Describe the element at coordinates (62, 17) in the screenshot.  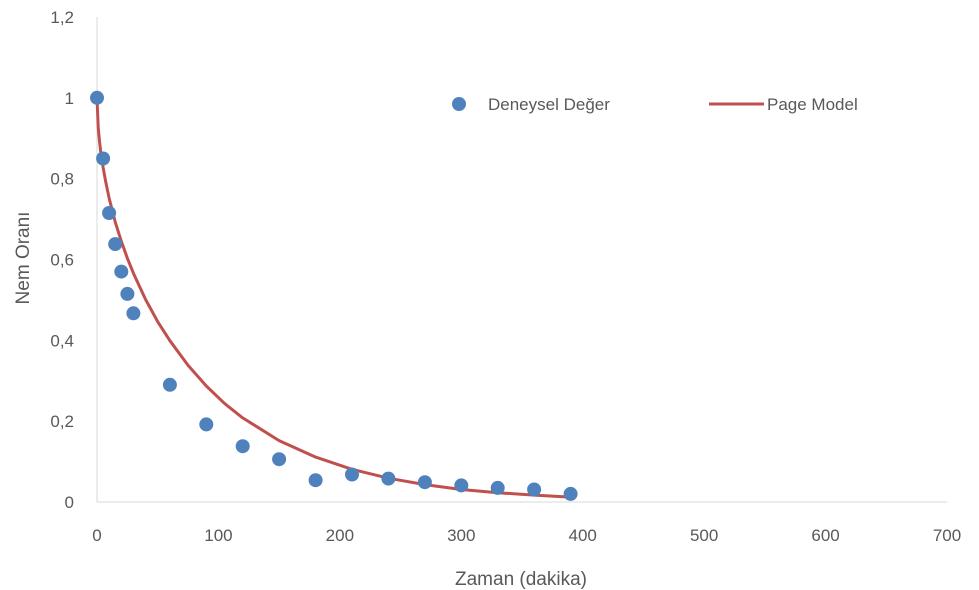
I see `y-tick-label: 1,2` at that location.